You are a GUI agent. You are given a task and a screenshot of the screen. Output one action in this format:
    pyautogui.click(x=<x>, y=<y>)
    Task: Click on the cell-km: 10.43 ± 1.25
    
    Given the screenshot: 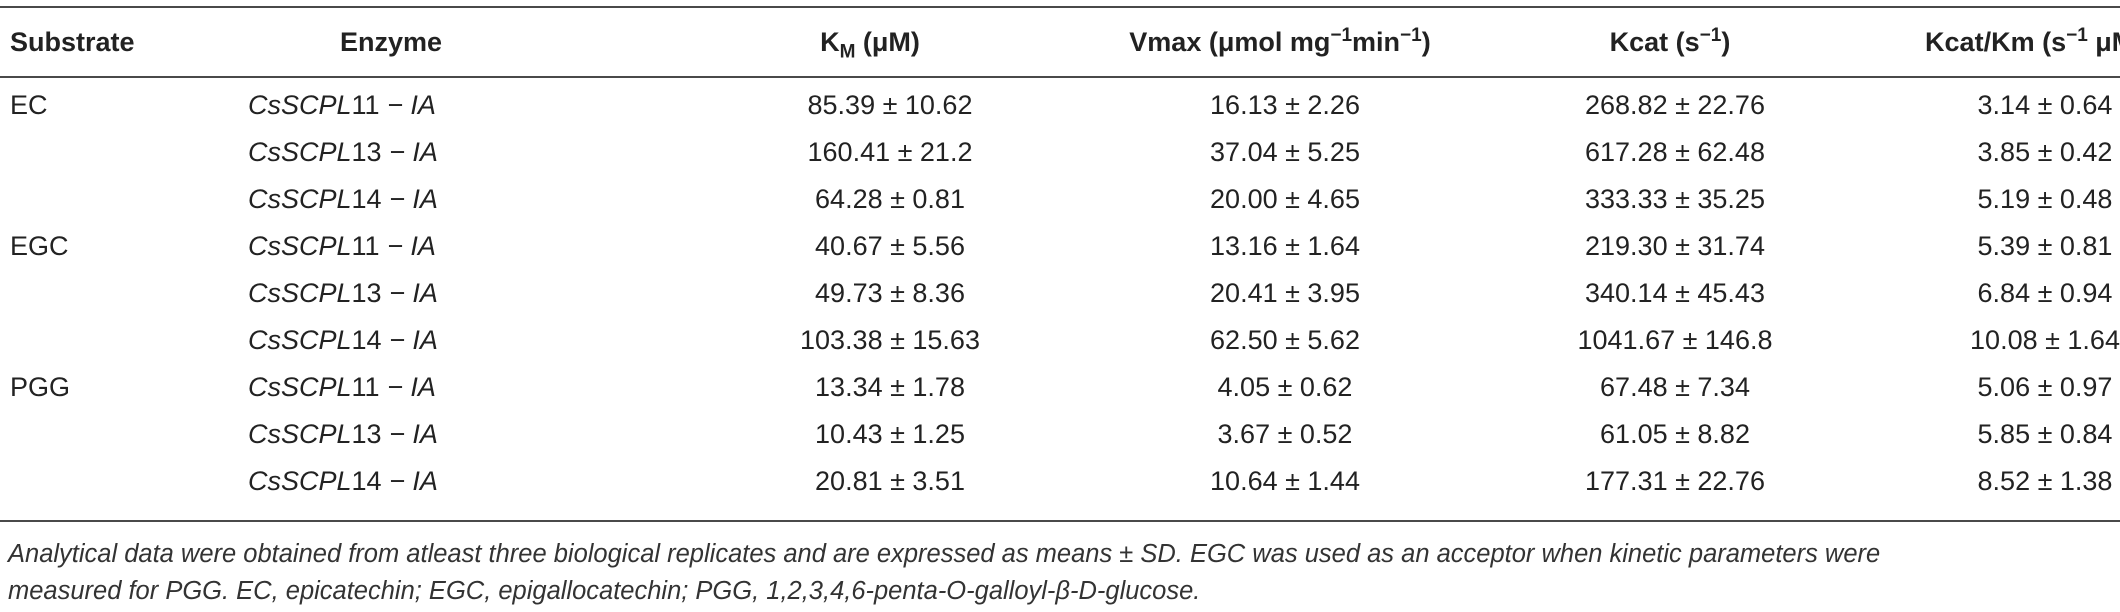 What is the action you would take?
    pyautogui.click(x=890, y=434)
    